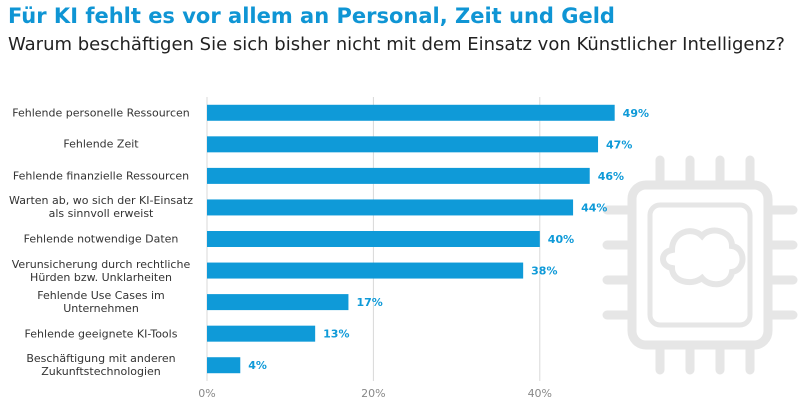 The image size is (800, 411). I want to click on value-label: 44%, so click(594, 207).